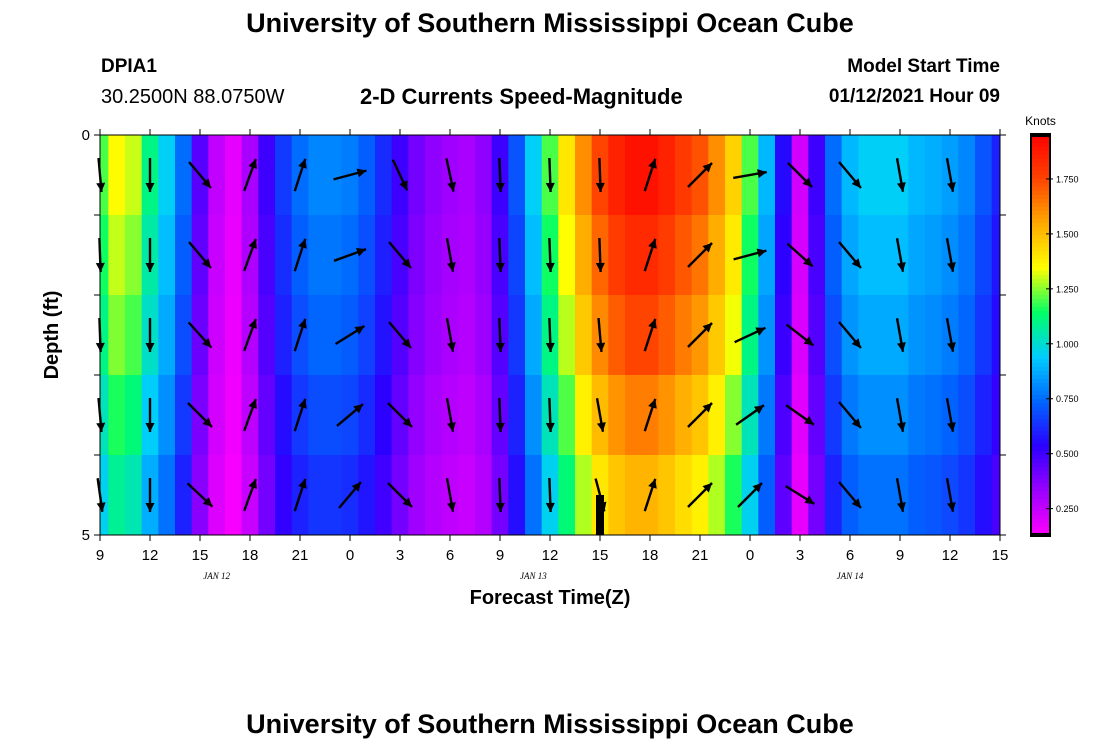 The image size is (1100, 750). I want to click on y-tick-label: 0, so click(86, 135).